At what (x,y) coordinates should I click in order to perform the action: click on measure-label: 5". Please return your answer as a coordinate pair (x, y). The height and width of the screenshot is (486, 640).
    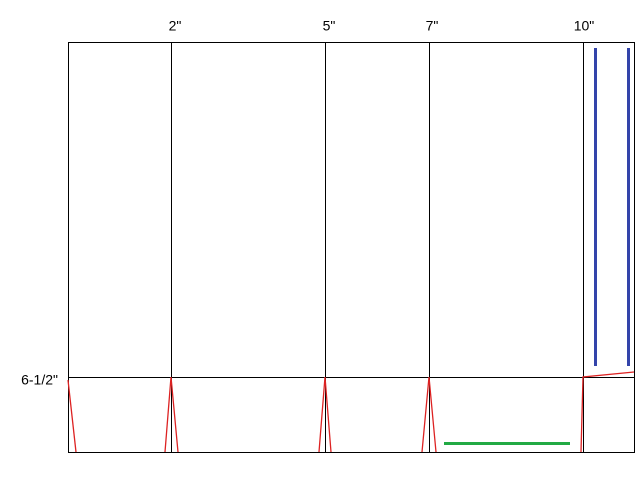
    Looking at the image, I should click on (329, 26).